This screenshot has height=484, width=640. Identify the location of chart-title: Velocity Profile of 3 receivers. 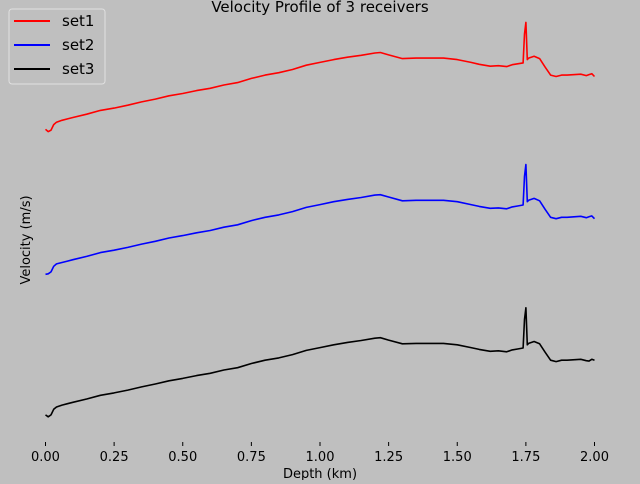
(320, 8).